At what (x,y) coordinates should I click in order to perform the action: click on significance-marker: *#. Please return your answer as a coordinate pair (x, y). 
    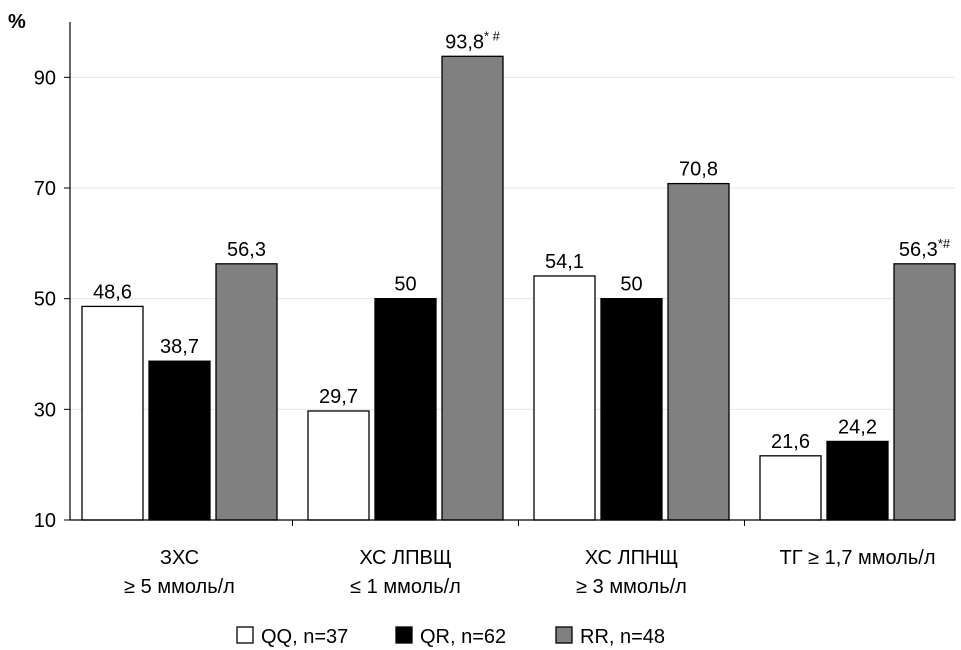
    Looking at the image, I should click on (944, 243).